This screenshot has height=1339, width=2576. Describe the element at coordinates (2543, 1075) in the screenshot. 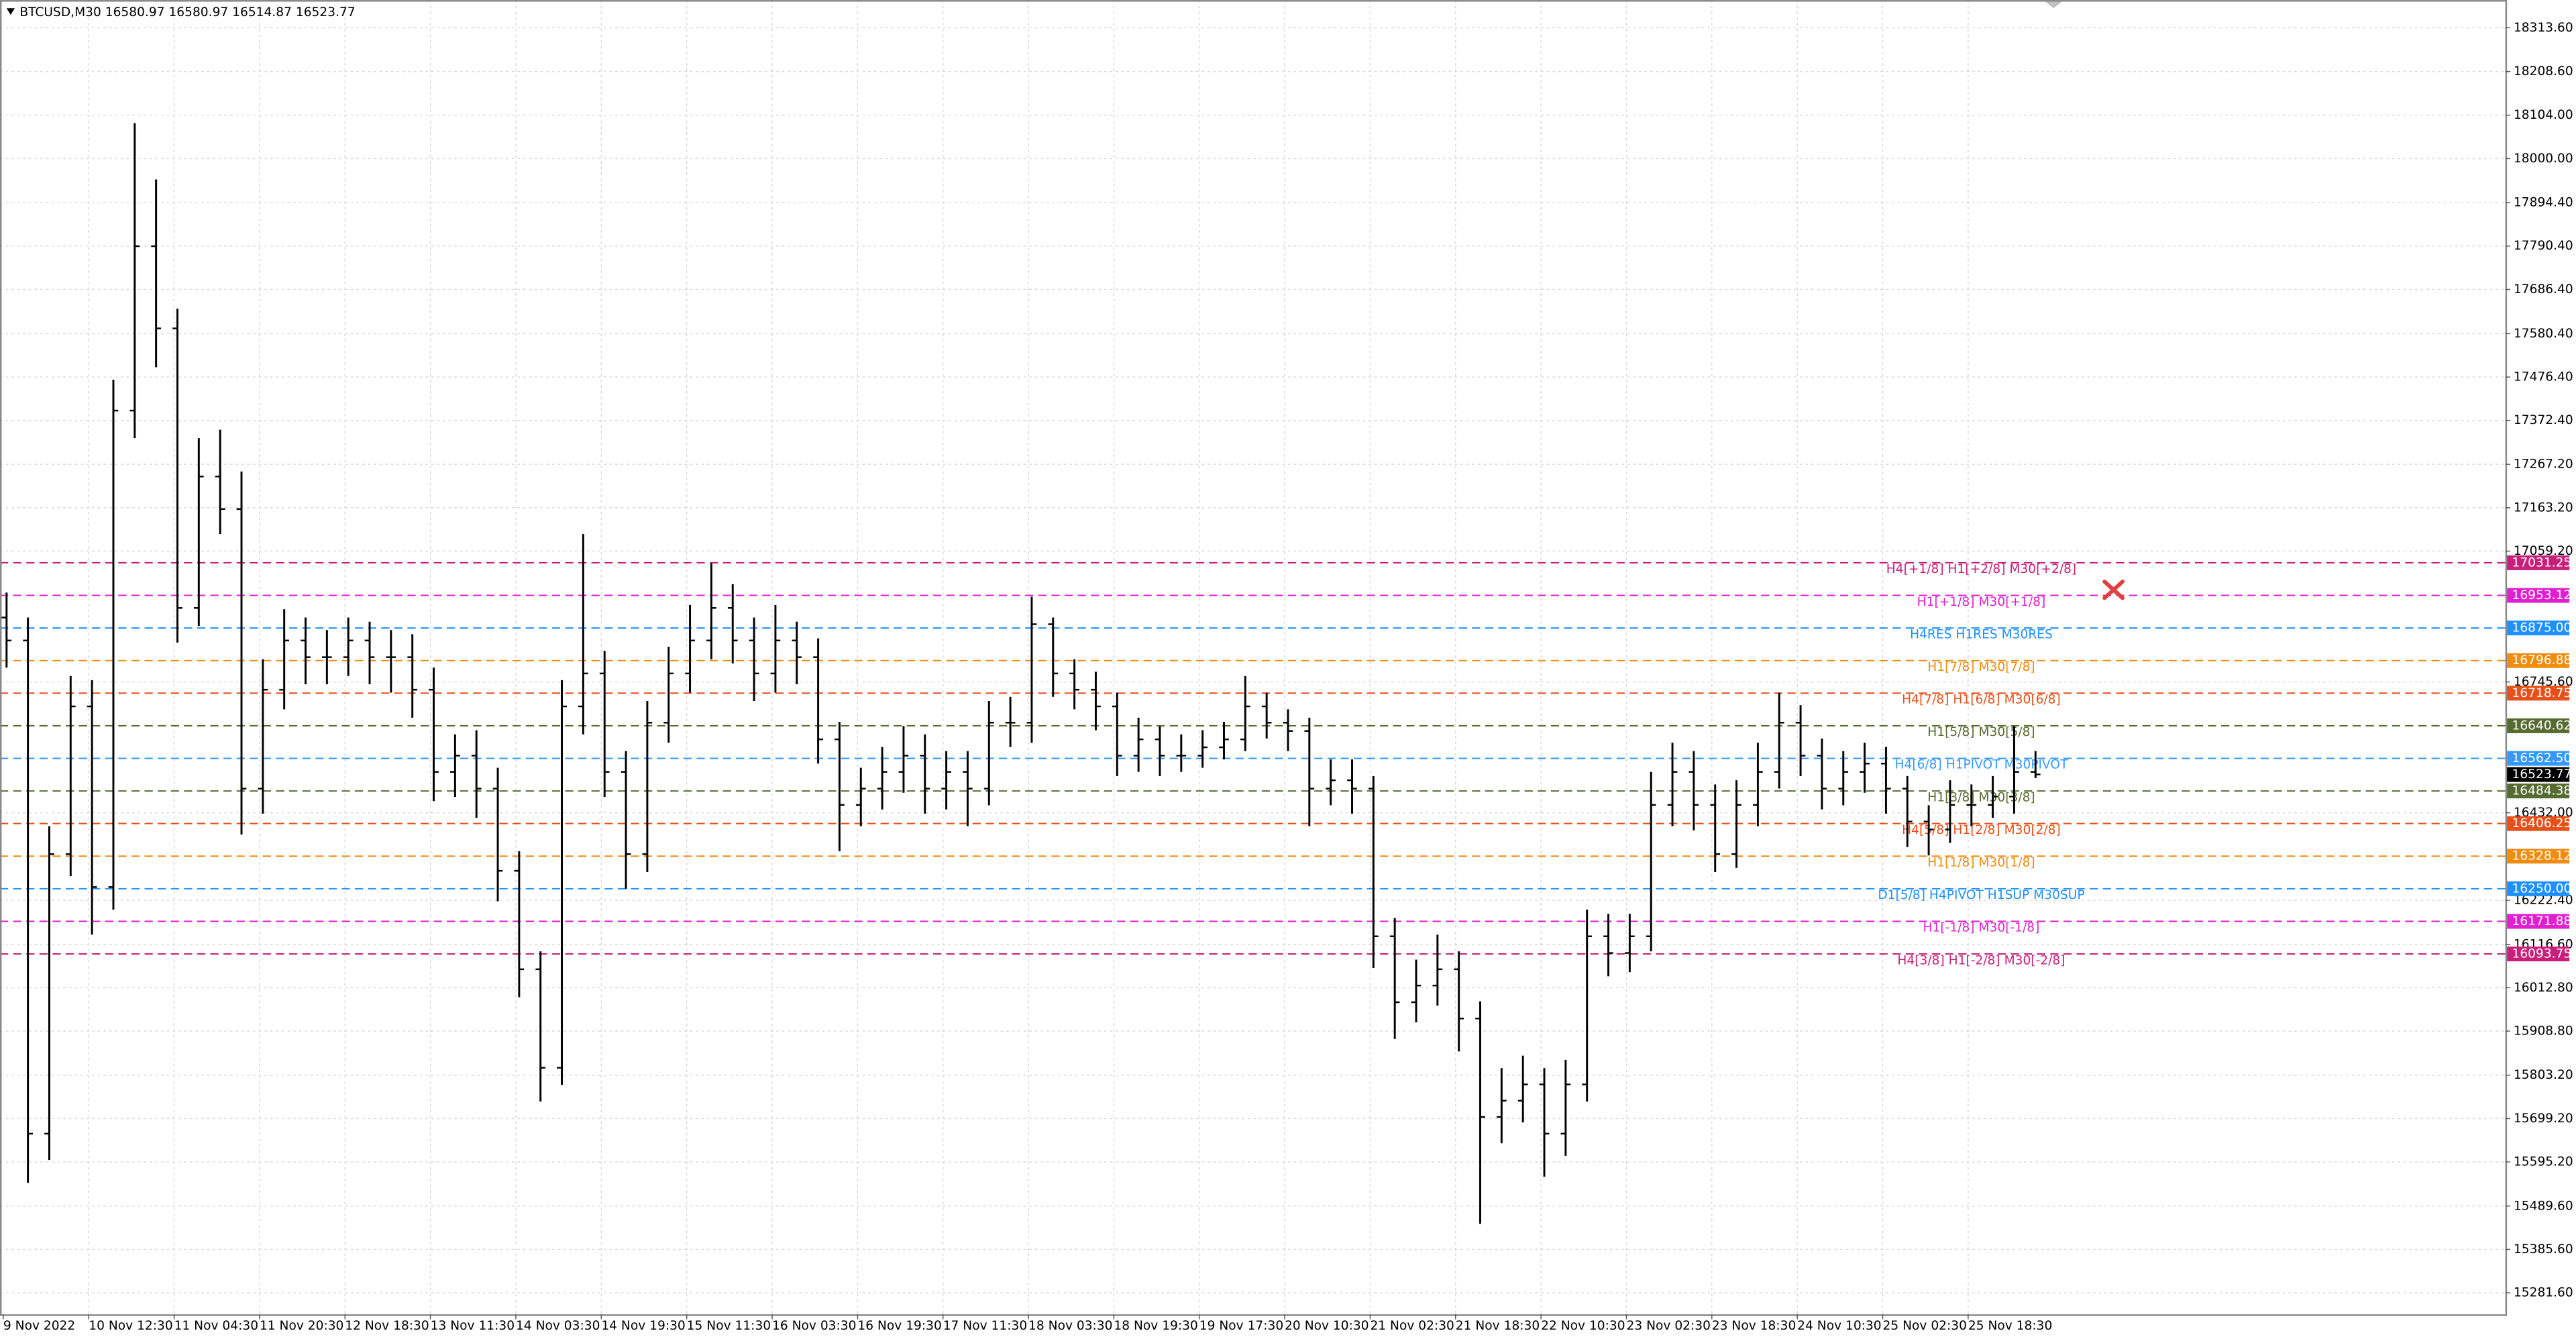

I see `y-tick-label: 15803.20` at that location.